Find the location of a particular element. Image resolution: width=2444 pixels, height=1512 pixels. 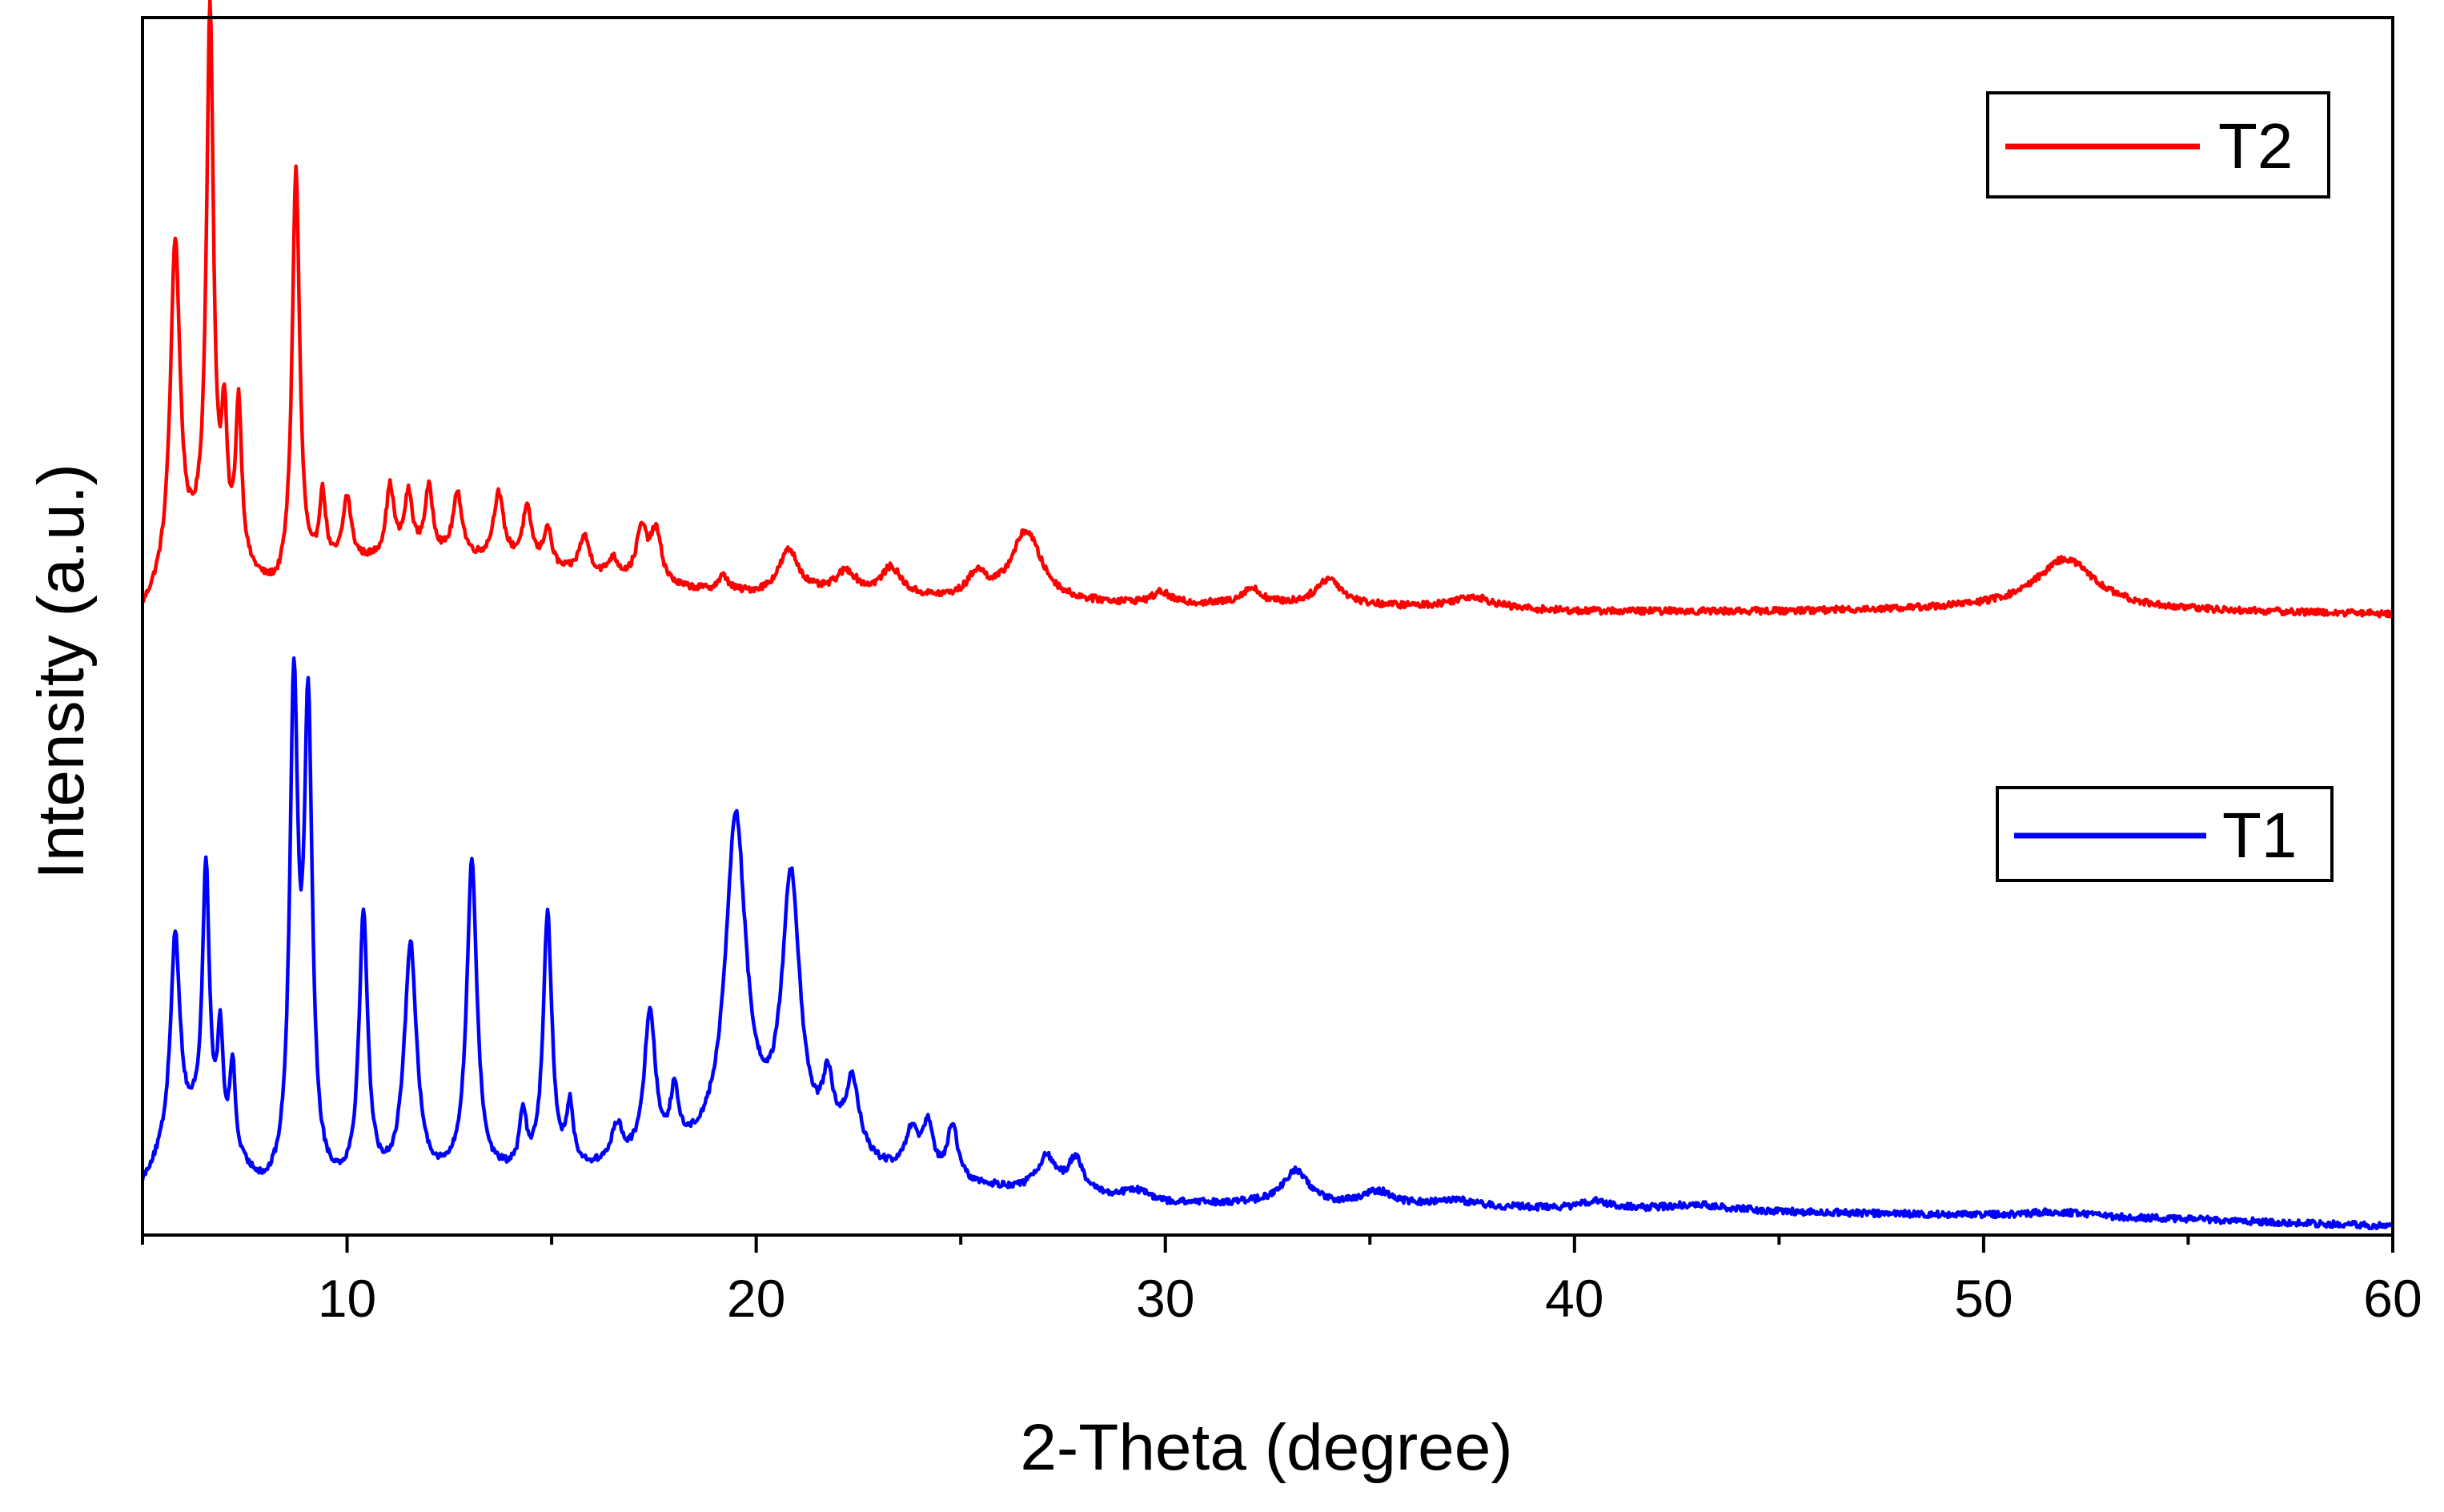

x-ticks: 10 20 30 40 50 60 is located at coordinates (1281, 1281).